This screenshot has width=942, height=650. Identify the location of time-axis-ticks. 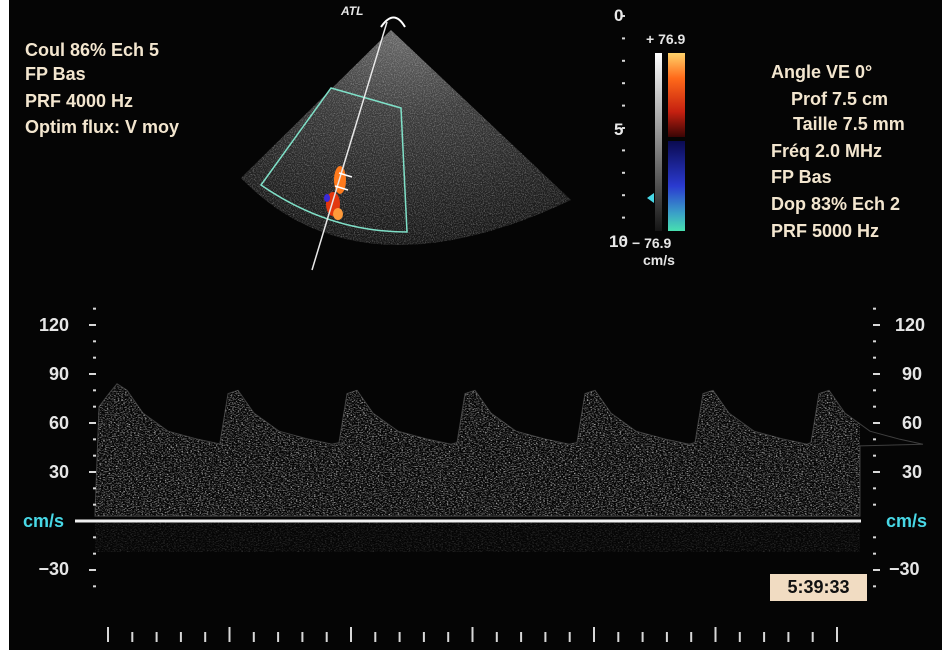
(472, 634).